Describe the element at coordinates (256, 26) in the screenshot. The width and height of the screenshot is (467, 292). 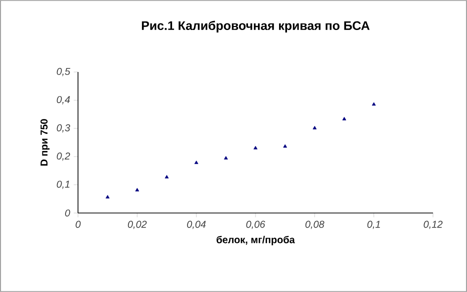
I see `chart-title: Рис.1 Калибровочная кривая по БСА` at that location.